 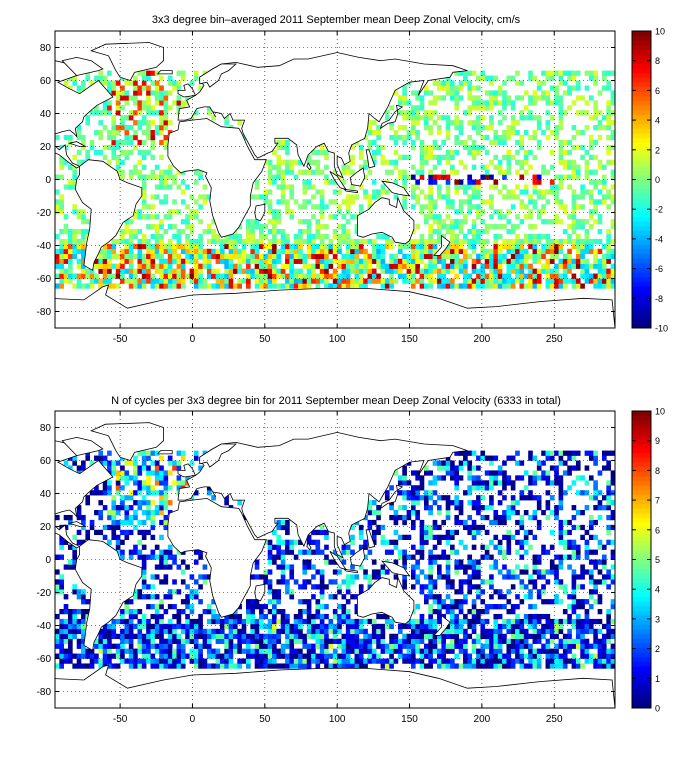 I want to click on land-outline, so click(x=370, y=159).